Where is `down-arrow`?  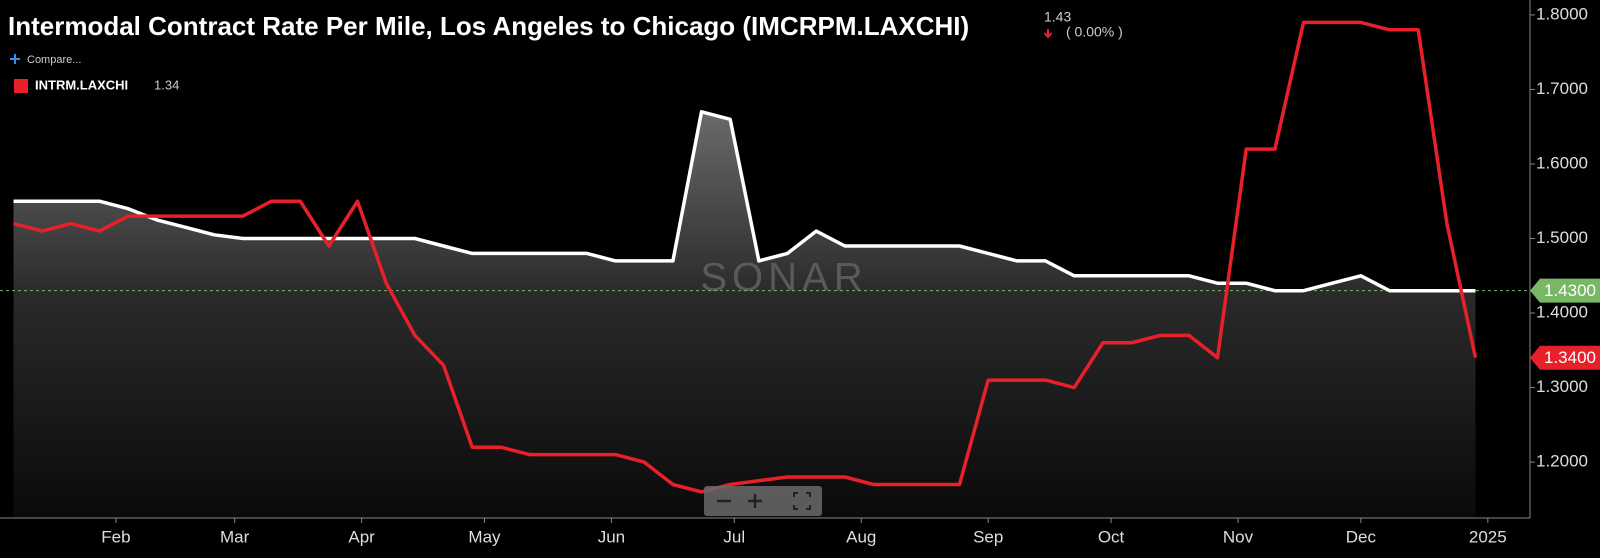
down-arrow is located at coordinates (1048, 34).